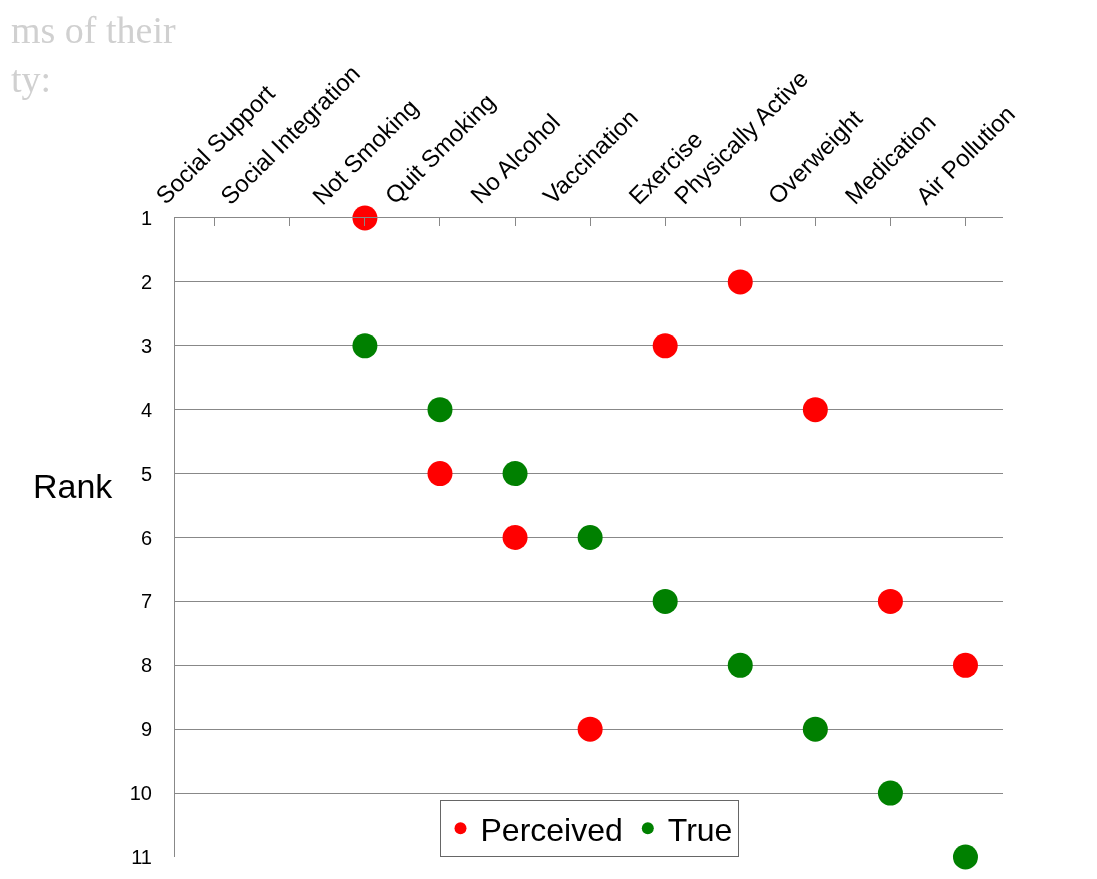 The height and width of the screenshot is (879, 1097). Describe the element at coordinates (146, 473) in the screenshot. I see `y-tick-label: 5` at that location.